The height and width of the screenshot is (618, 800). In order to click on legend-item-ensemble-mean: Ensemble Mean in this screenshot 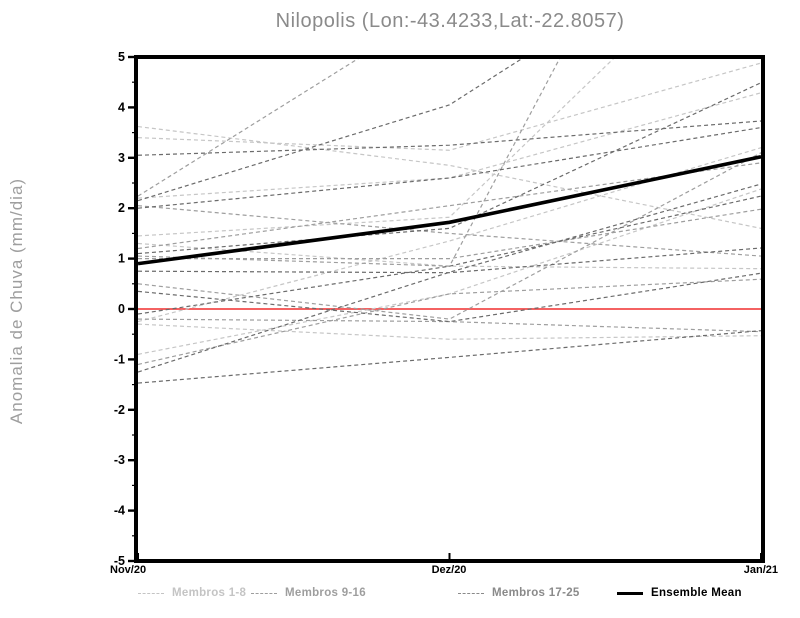, I will do `click(679, 593)`.